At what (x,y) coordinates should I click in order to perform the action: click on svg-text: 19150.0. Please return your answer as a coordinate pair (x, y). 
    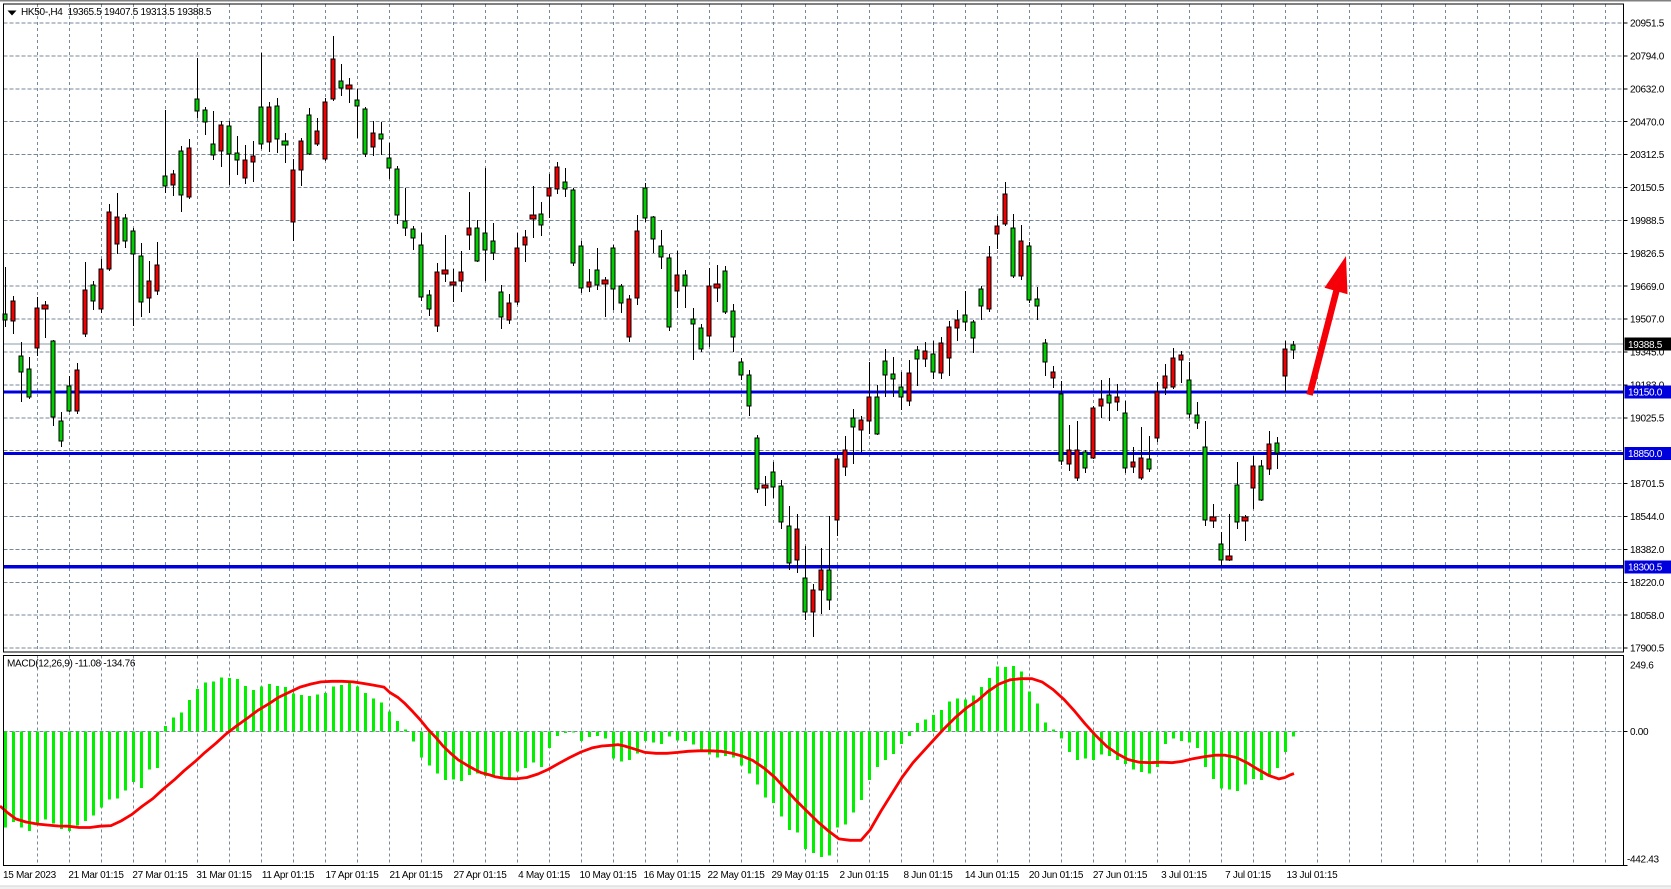
    Looking at the image, I should click on (1645, 393).